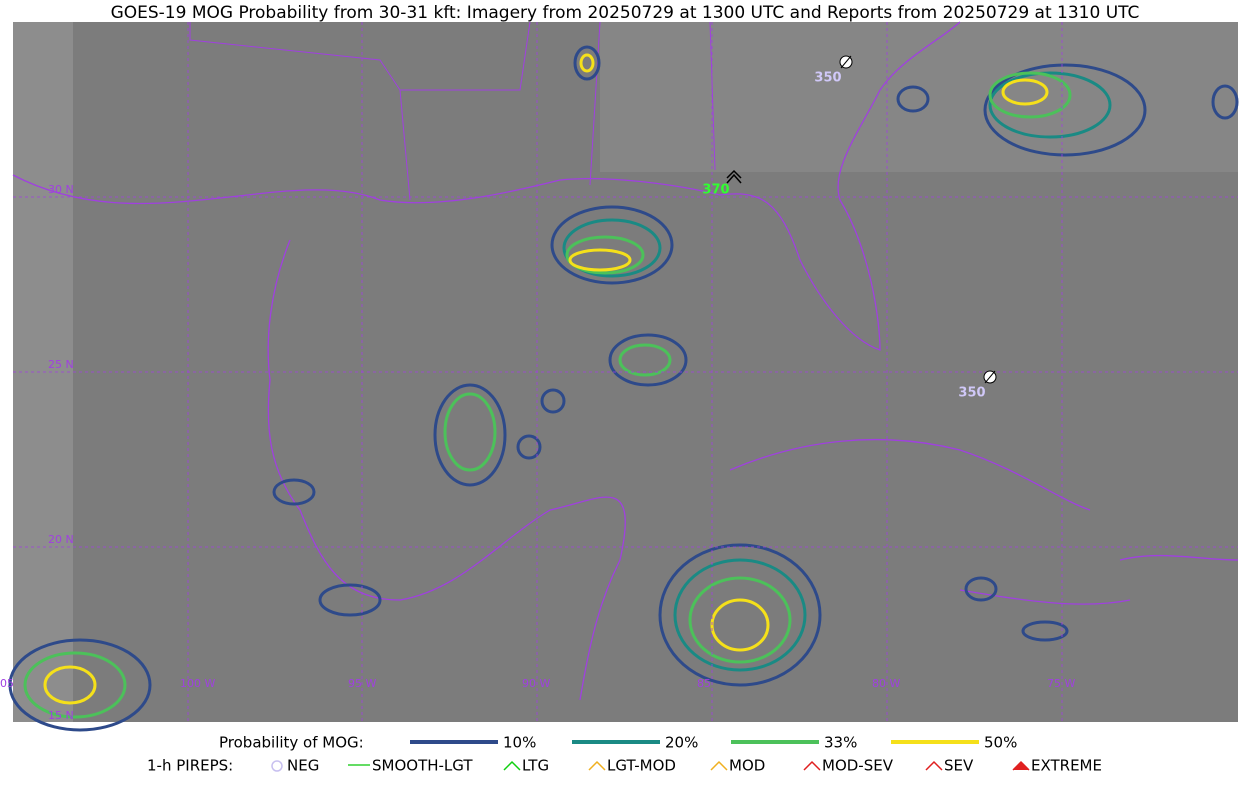  I want to click on report-label: 370, so click(715, 190).